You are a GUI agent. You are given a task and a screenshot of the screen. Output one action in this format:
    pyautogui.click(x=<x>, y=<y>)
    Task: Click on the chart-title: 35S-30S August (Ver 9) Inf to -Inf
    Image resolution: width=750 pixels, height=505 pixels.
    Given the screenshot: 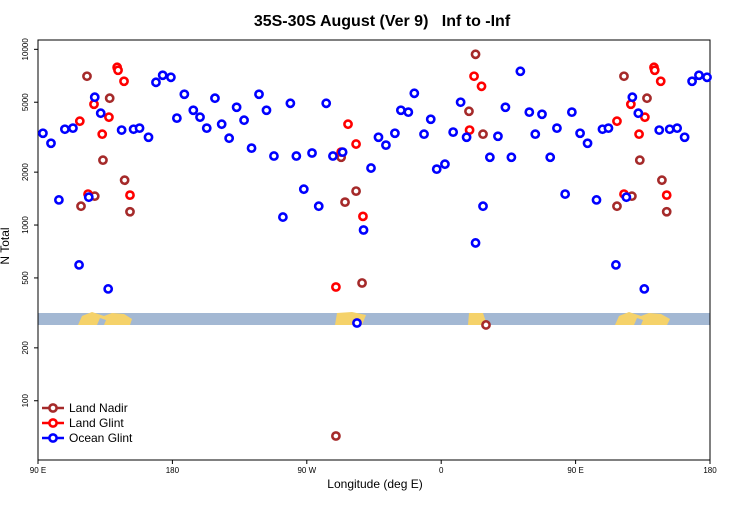 What is the action you would take?
    pyautogui.click(x=382, y=21)
    